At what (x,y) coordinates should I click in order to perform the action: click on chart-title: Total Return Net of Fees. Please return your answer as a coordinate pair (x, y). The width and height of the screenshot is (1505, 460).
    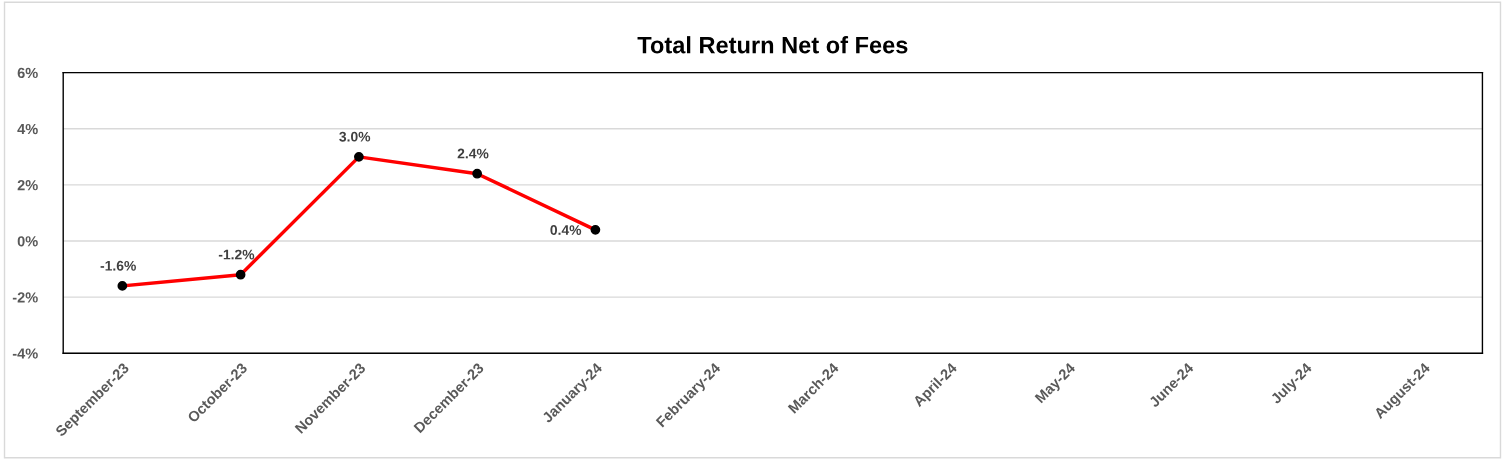
    Looking at the image, I should click on (772, 45).